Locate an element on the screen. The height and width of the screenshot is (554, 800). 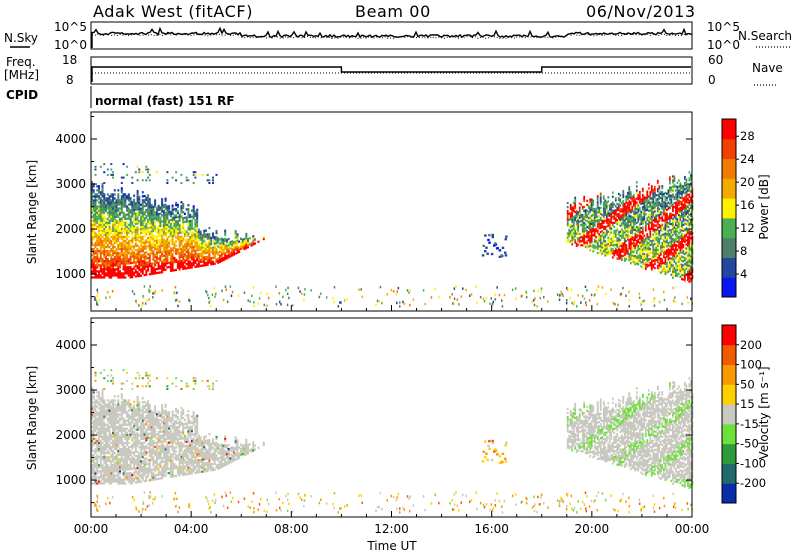
power-cell-2033 is located at coordinates (221, 261).